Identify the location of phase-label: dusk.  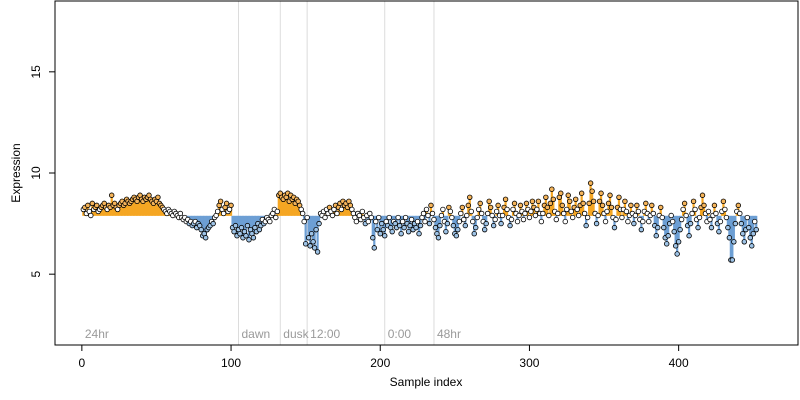
(296, 334).